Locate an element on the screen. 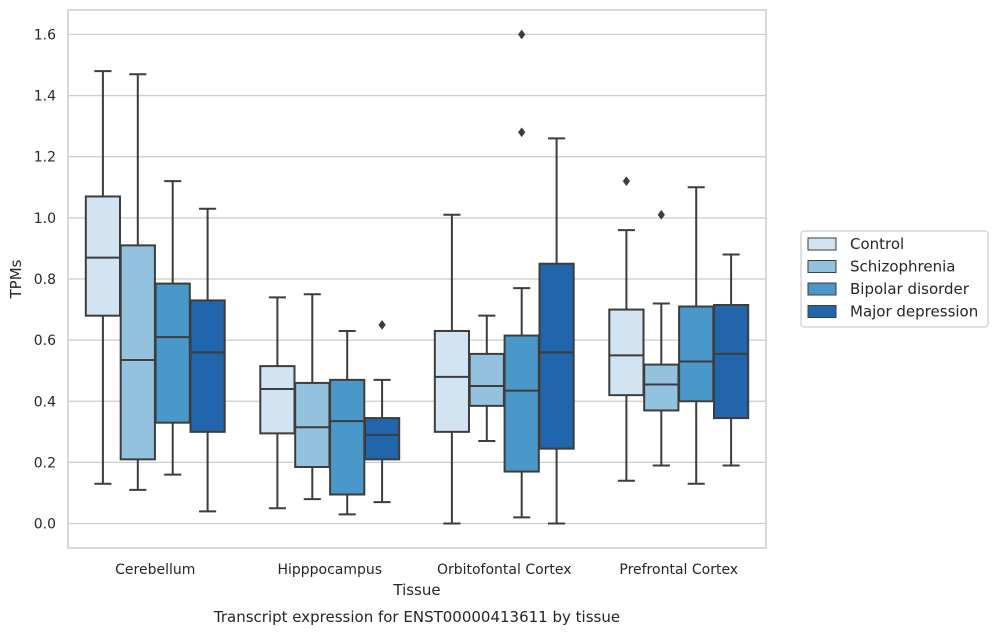  y-tick-label: 0.2 is located at coordinates (45, 463).